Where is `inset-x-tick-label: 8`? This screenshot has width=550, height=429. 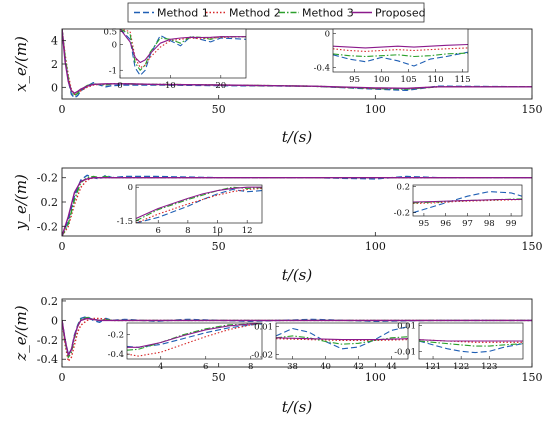 inset-x-tick-label: 8 is located at coordinates (187, 231).